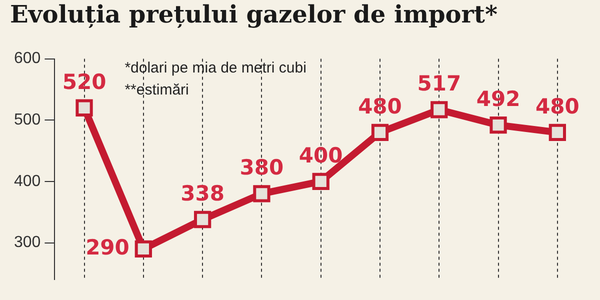 This screenshot has width=600, height=300. Describe the element at coordinates (262, 168) in the screenshot. I see `data-label: 380` at that location.